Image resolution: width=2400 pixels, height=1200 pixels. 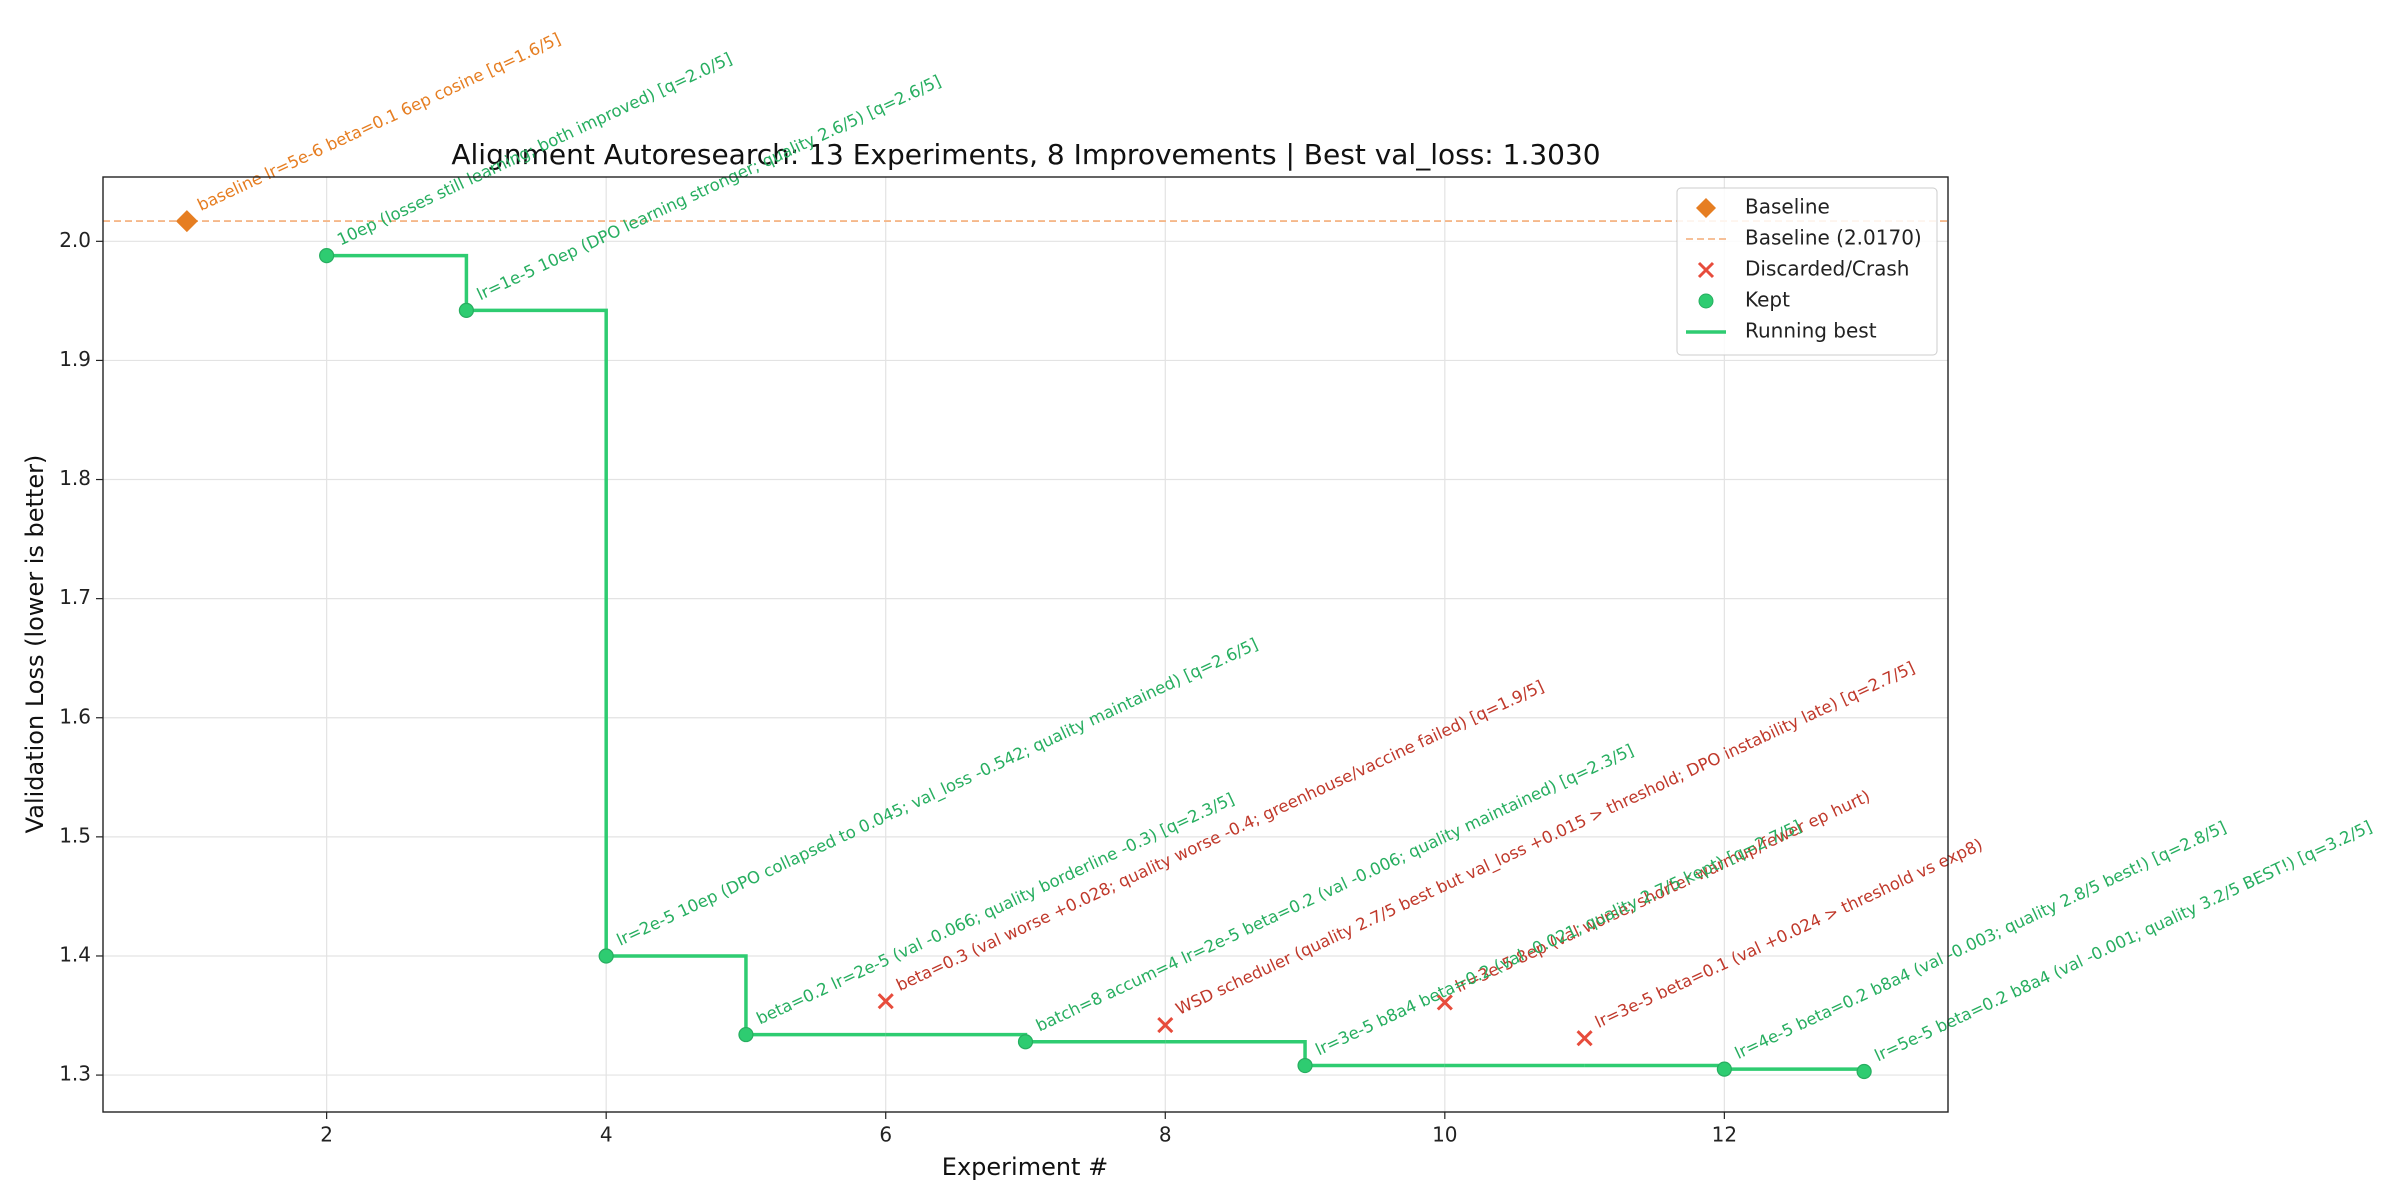 What do you see at coordinates (75, 597) in the screenshot?
I see `y-tick-label: 1.7` at bounding box center [75, 597].